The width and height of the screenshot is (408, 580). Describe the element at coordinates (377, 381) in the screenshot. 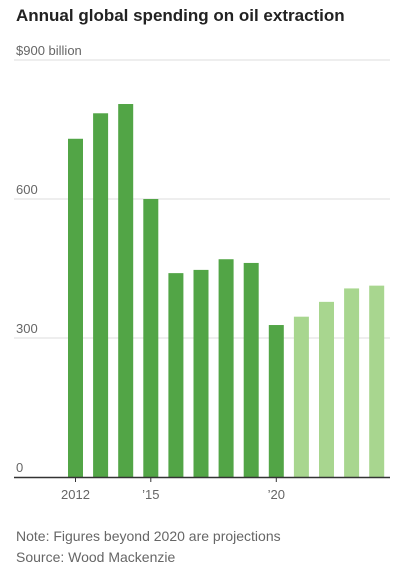

I see `bar-2024` at that location.